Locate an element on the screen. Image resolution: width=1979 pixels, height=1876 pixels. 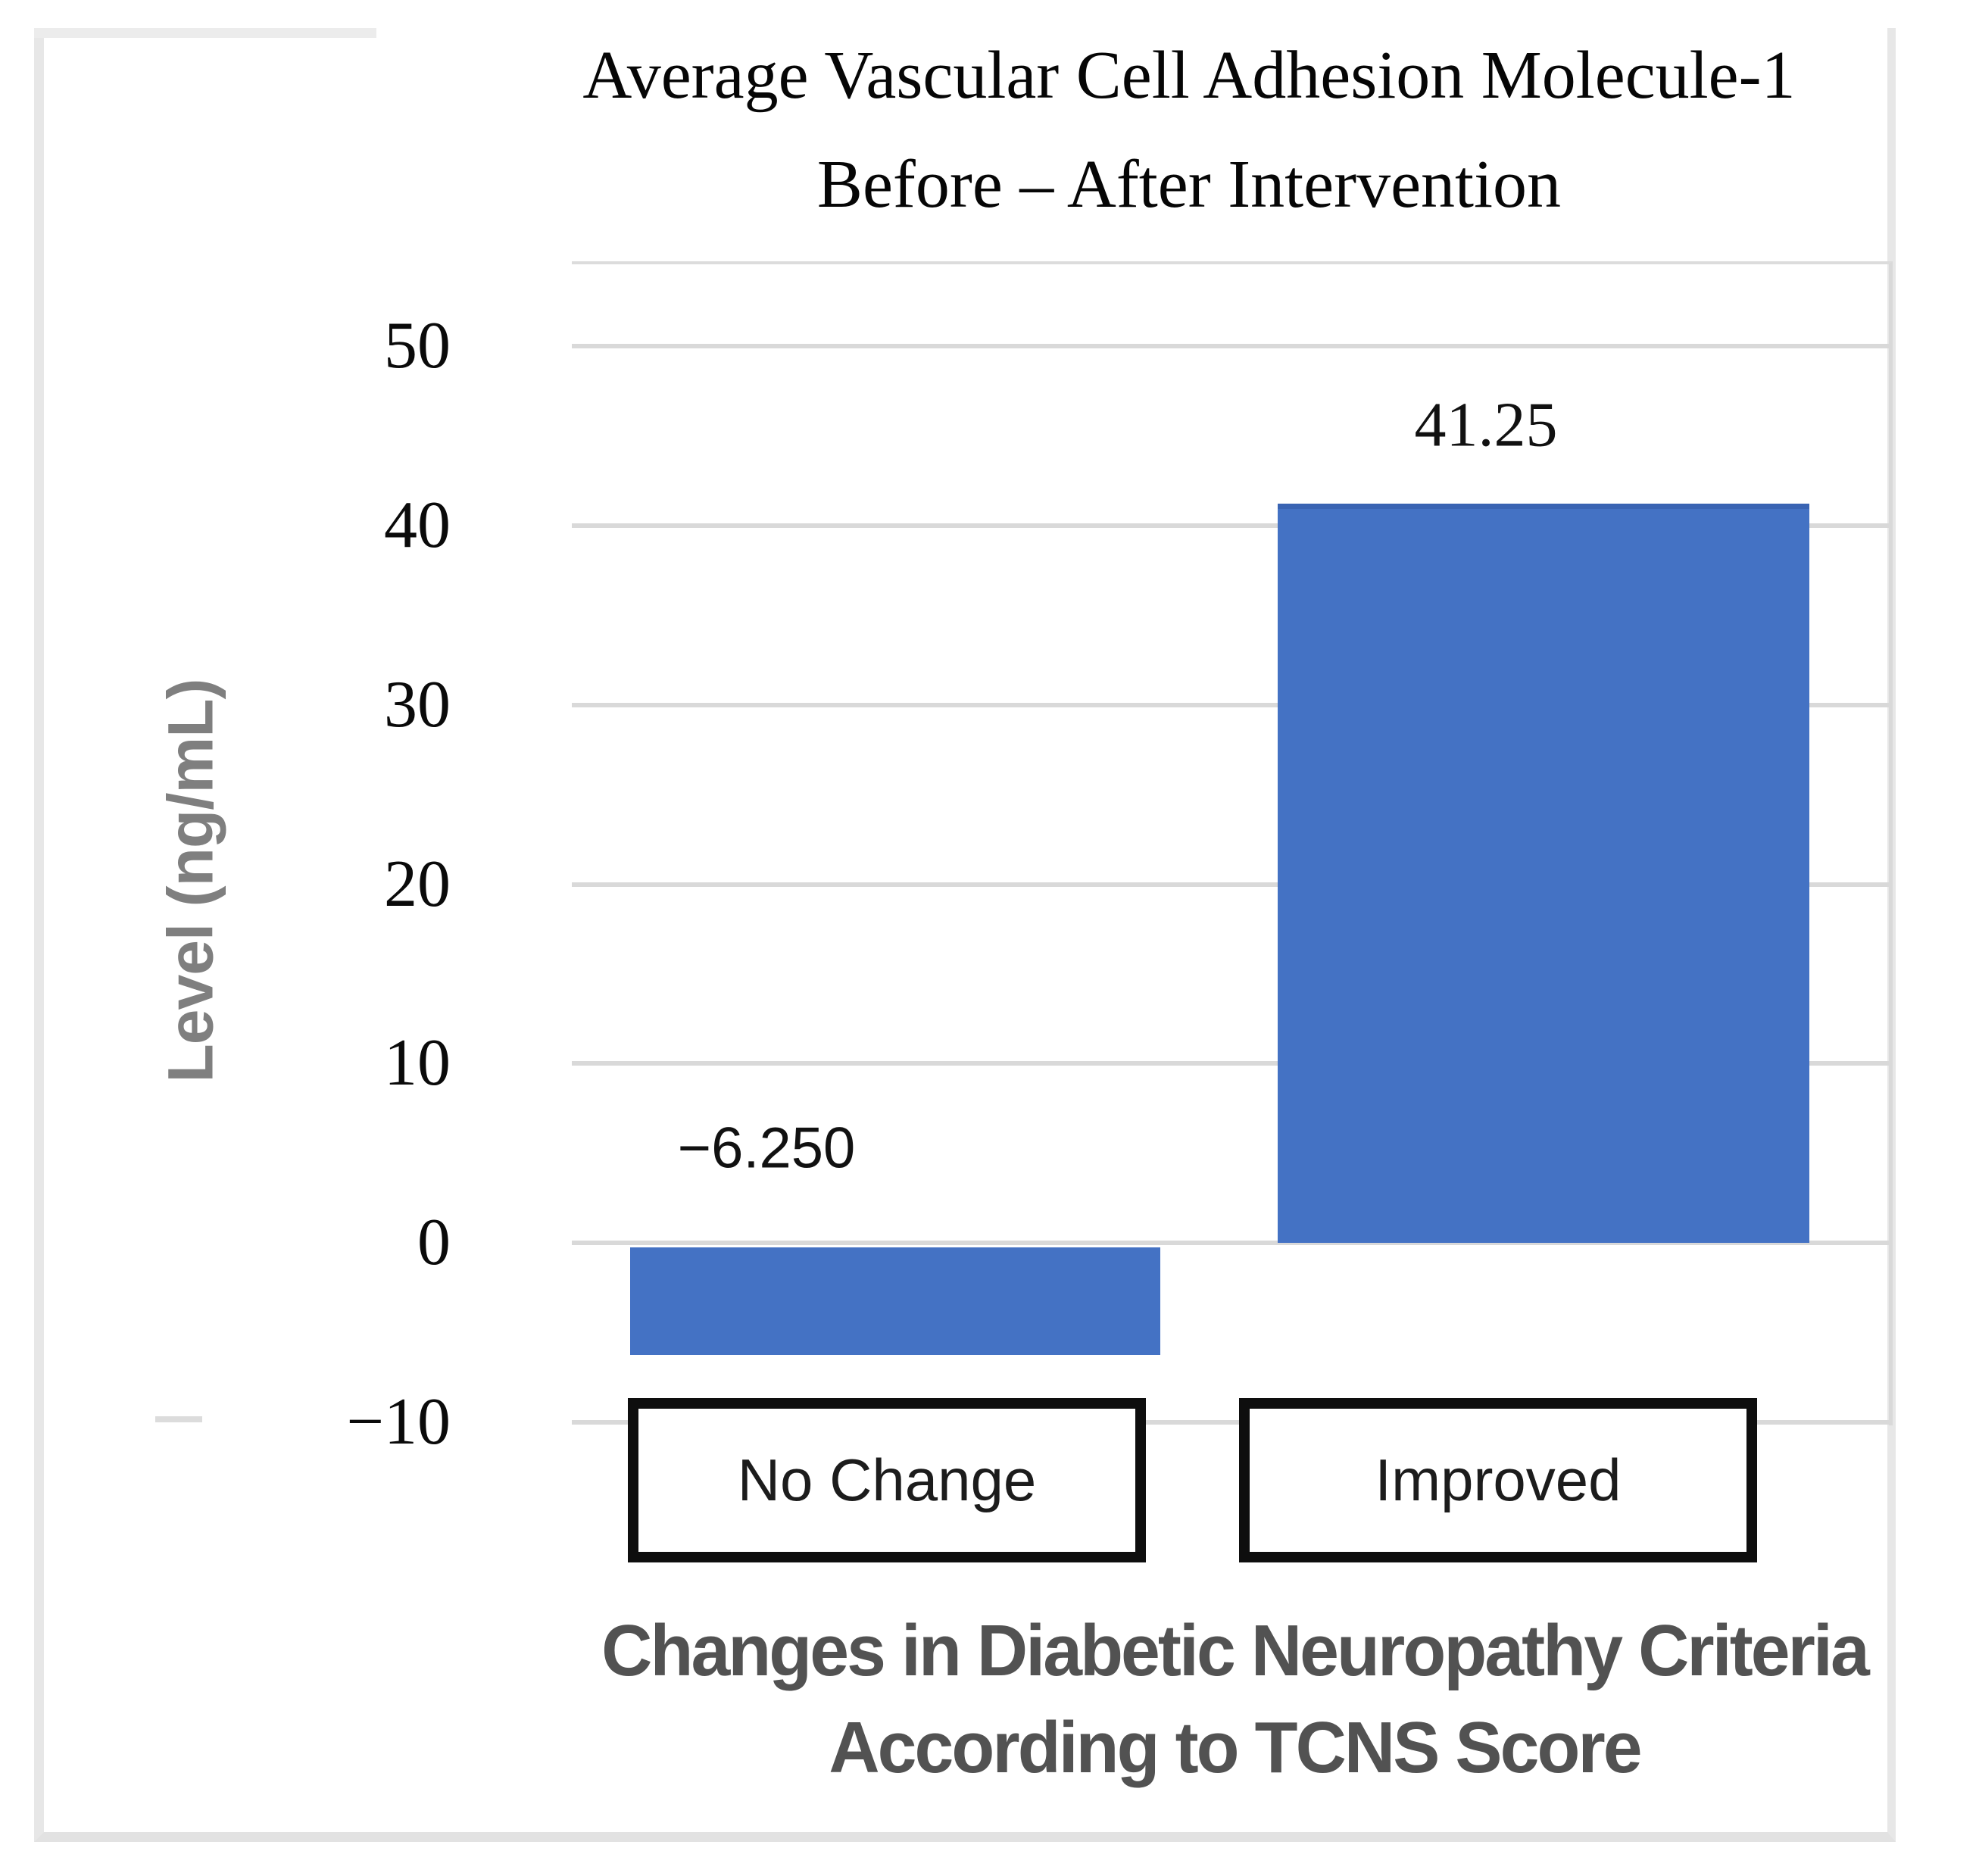
data-label-no-change: −6.250 is located at coordinates (766, 1148).